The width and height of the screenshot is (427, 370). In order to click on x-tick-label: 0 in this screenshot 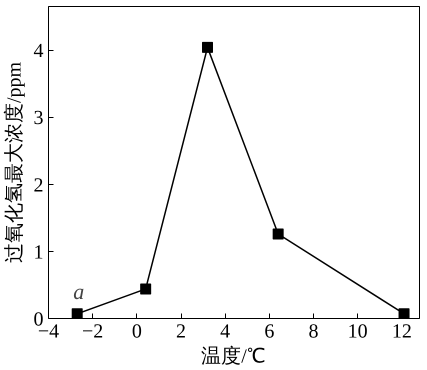, I will do `click(137, 331)`.